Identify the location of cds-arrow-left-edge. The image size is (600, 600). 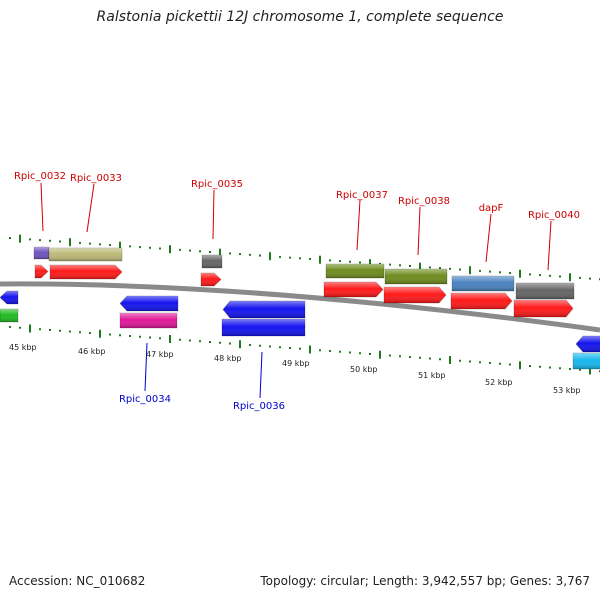
(9, 297).